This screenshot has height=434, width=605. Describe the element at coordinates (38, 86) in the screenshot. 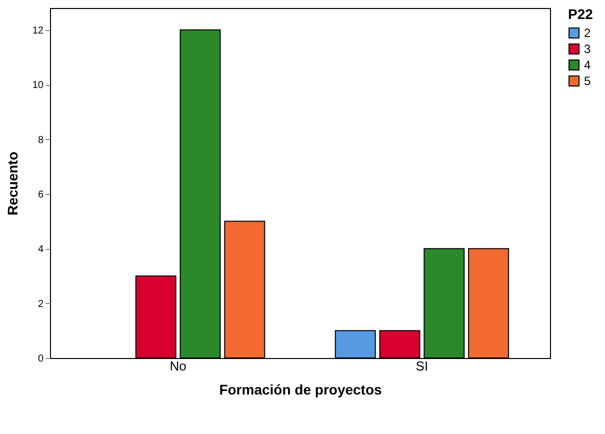

I see `y-tick-label: 10` at that location.